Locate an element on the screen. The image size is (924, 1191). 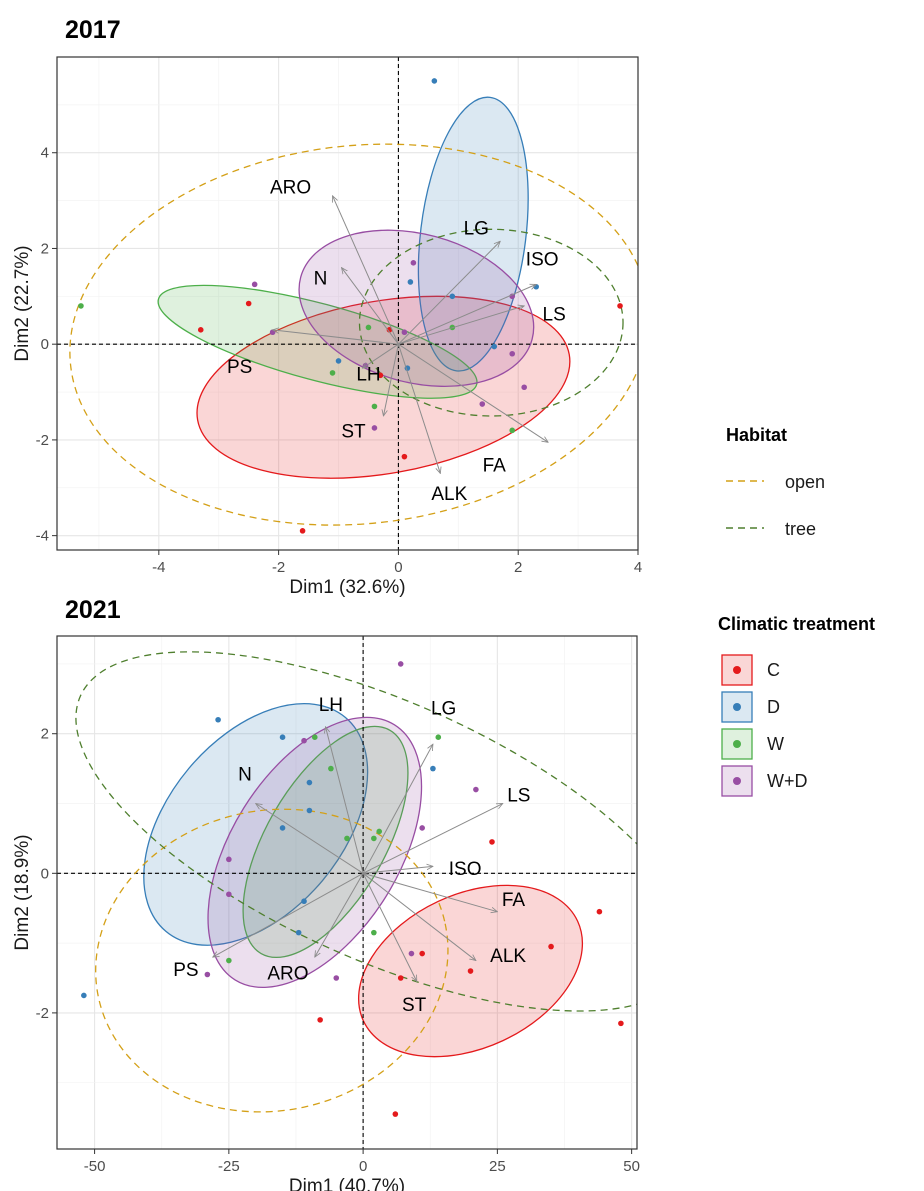
habitat-ellipse-tree is located at coordinates (491, 322).